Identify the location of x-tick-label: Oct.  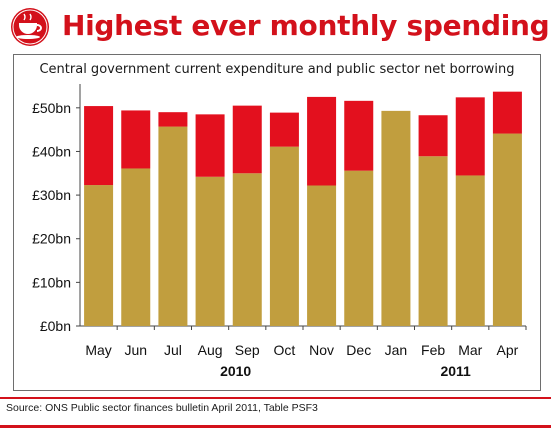
(285, 350).